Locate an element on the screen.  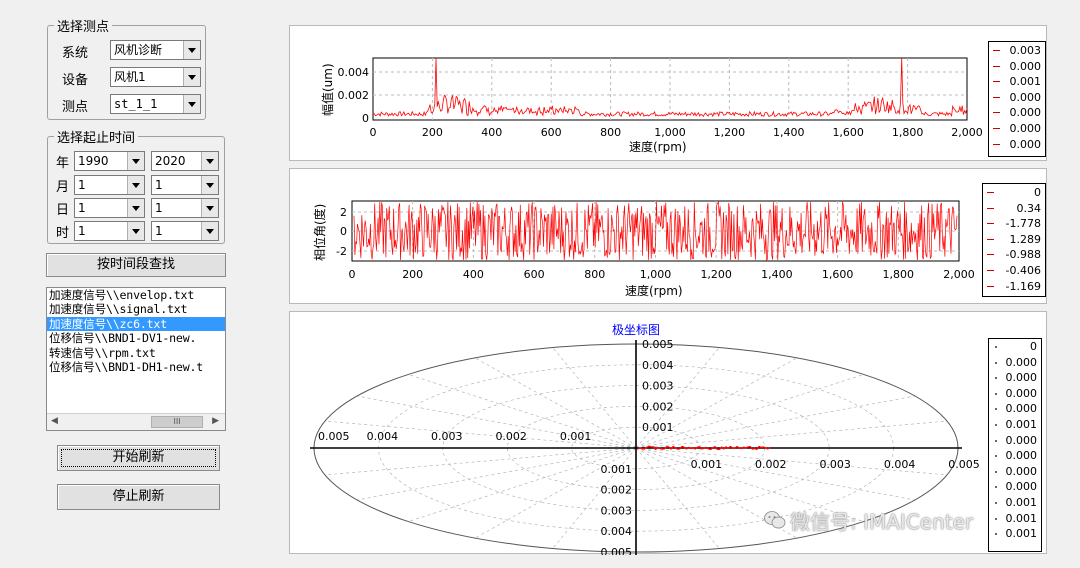
x-tick-label: 0.002 is located at coordinates (511, 436).